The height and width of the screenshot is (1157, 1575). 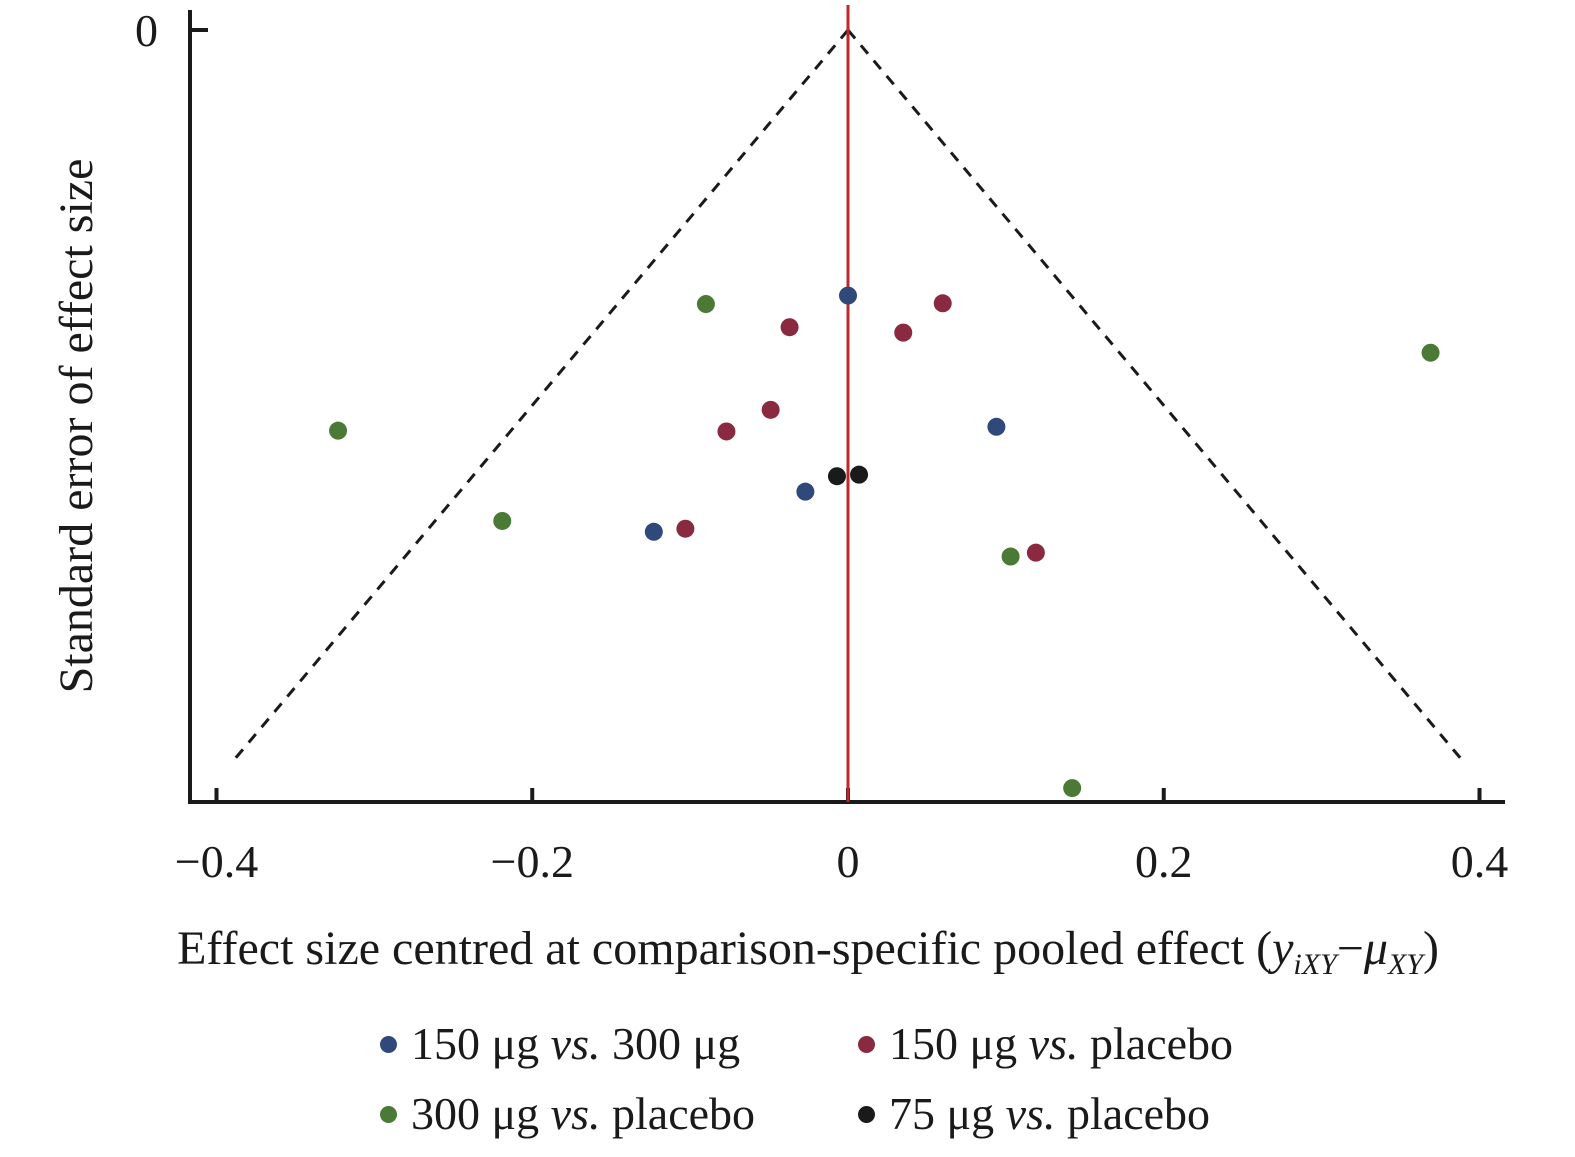 I want to click on x-tick-label: 0, so click(x=848, y=861).